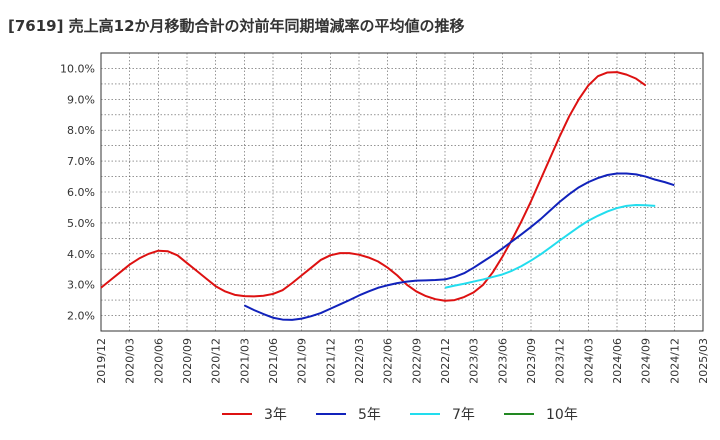  What do you see at coordinates (369, 415) in the screenshot?
I see `legend-label: 5年` at bounding box center [369, 415].